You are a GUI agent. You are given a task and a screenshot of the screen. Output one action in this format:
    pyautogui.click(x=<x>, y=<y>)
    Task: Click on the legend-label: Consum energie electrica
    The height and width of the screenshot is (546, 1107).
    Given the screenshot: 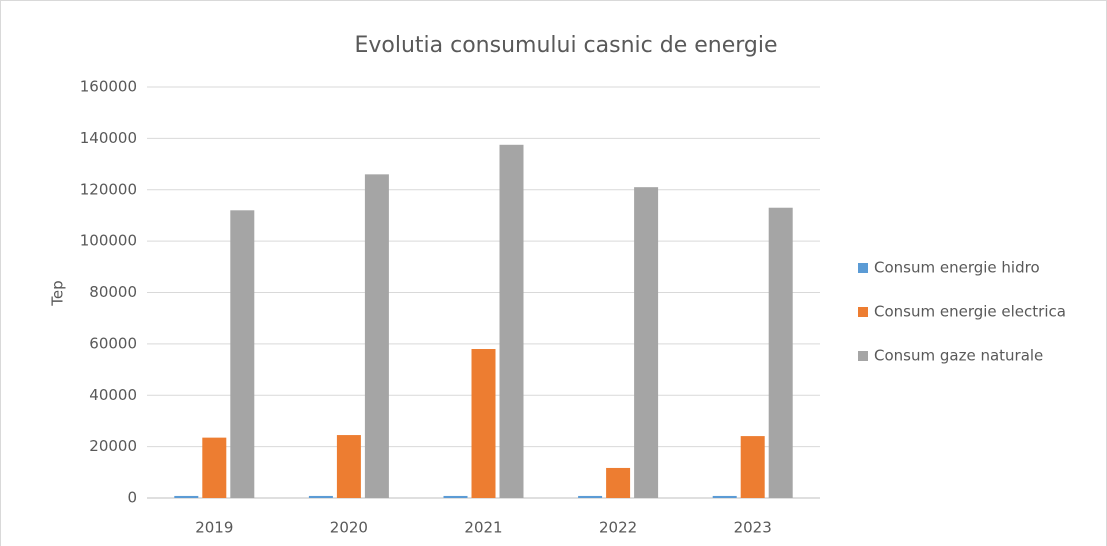 What is the action you would take?
    pyautogui.click(x=970, y=312)
    